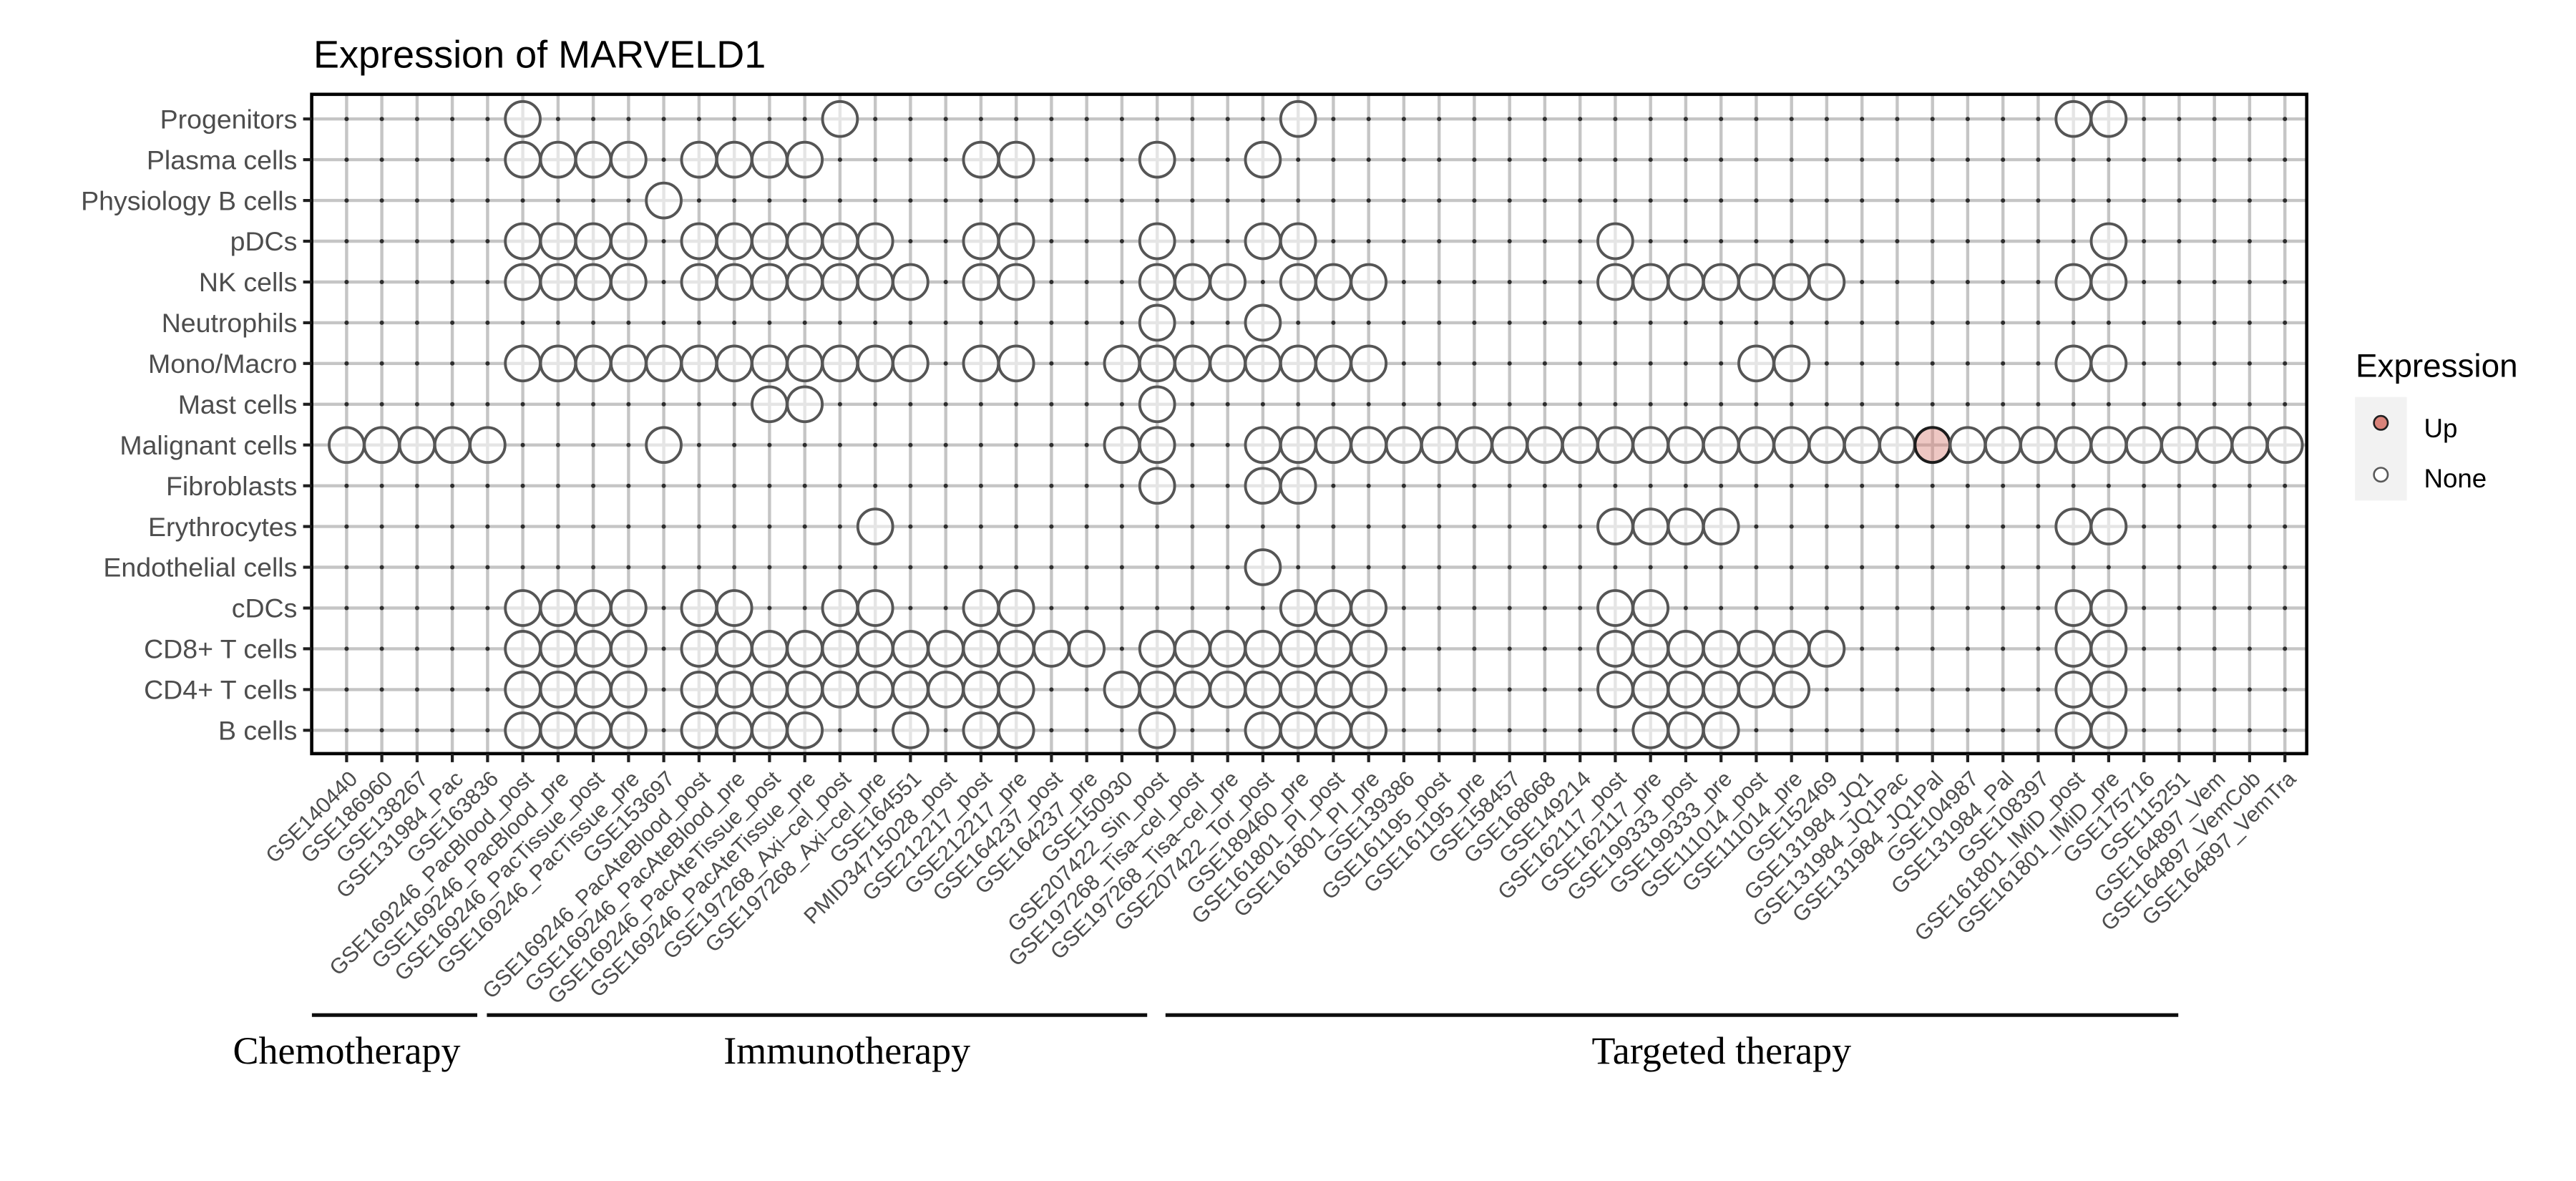  I want to click on svg-text: None, so click(2455, 478).